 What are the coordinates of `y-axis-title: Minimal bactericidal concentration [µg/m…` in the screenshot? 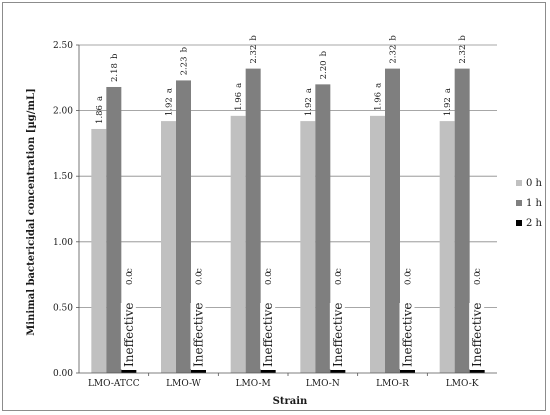 It's located at (31, 212).